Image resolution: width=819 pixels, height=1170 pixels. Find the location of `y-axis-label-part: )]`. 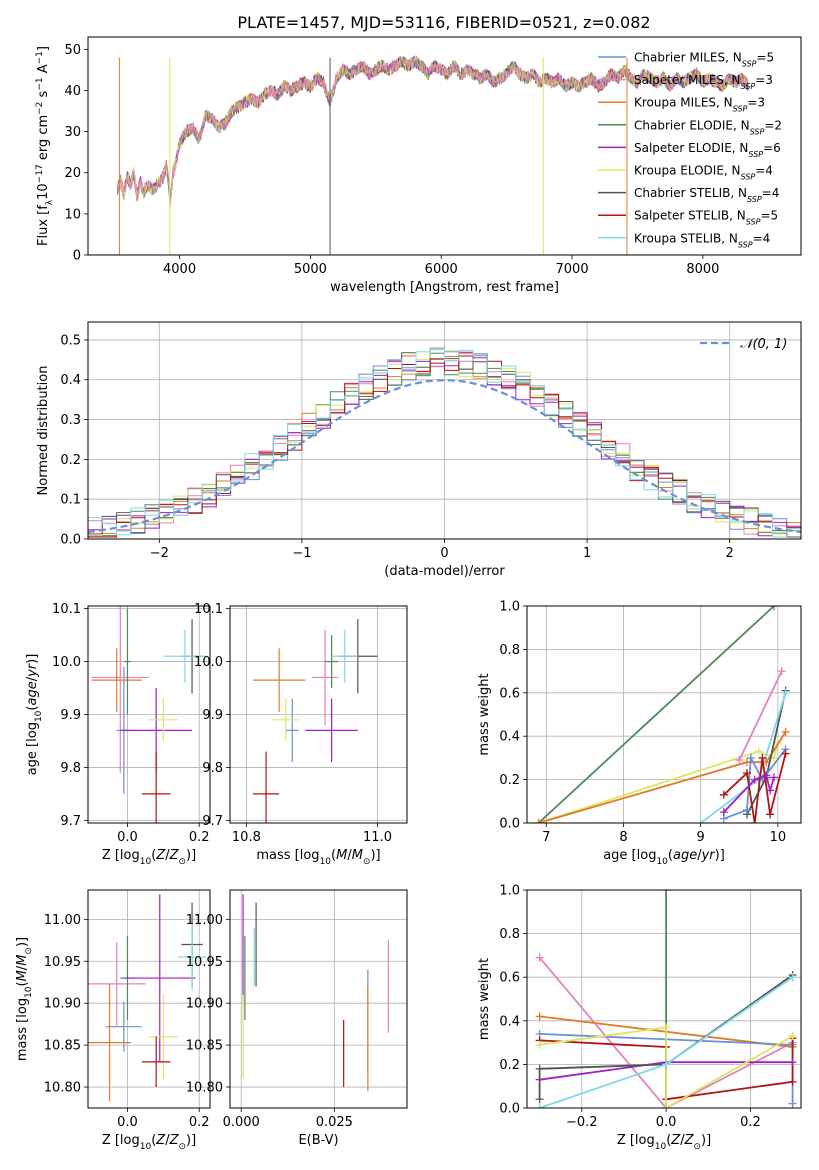

y-axis-label-part: )] is located at coordinates (22, 942).